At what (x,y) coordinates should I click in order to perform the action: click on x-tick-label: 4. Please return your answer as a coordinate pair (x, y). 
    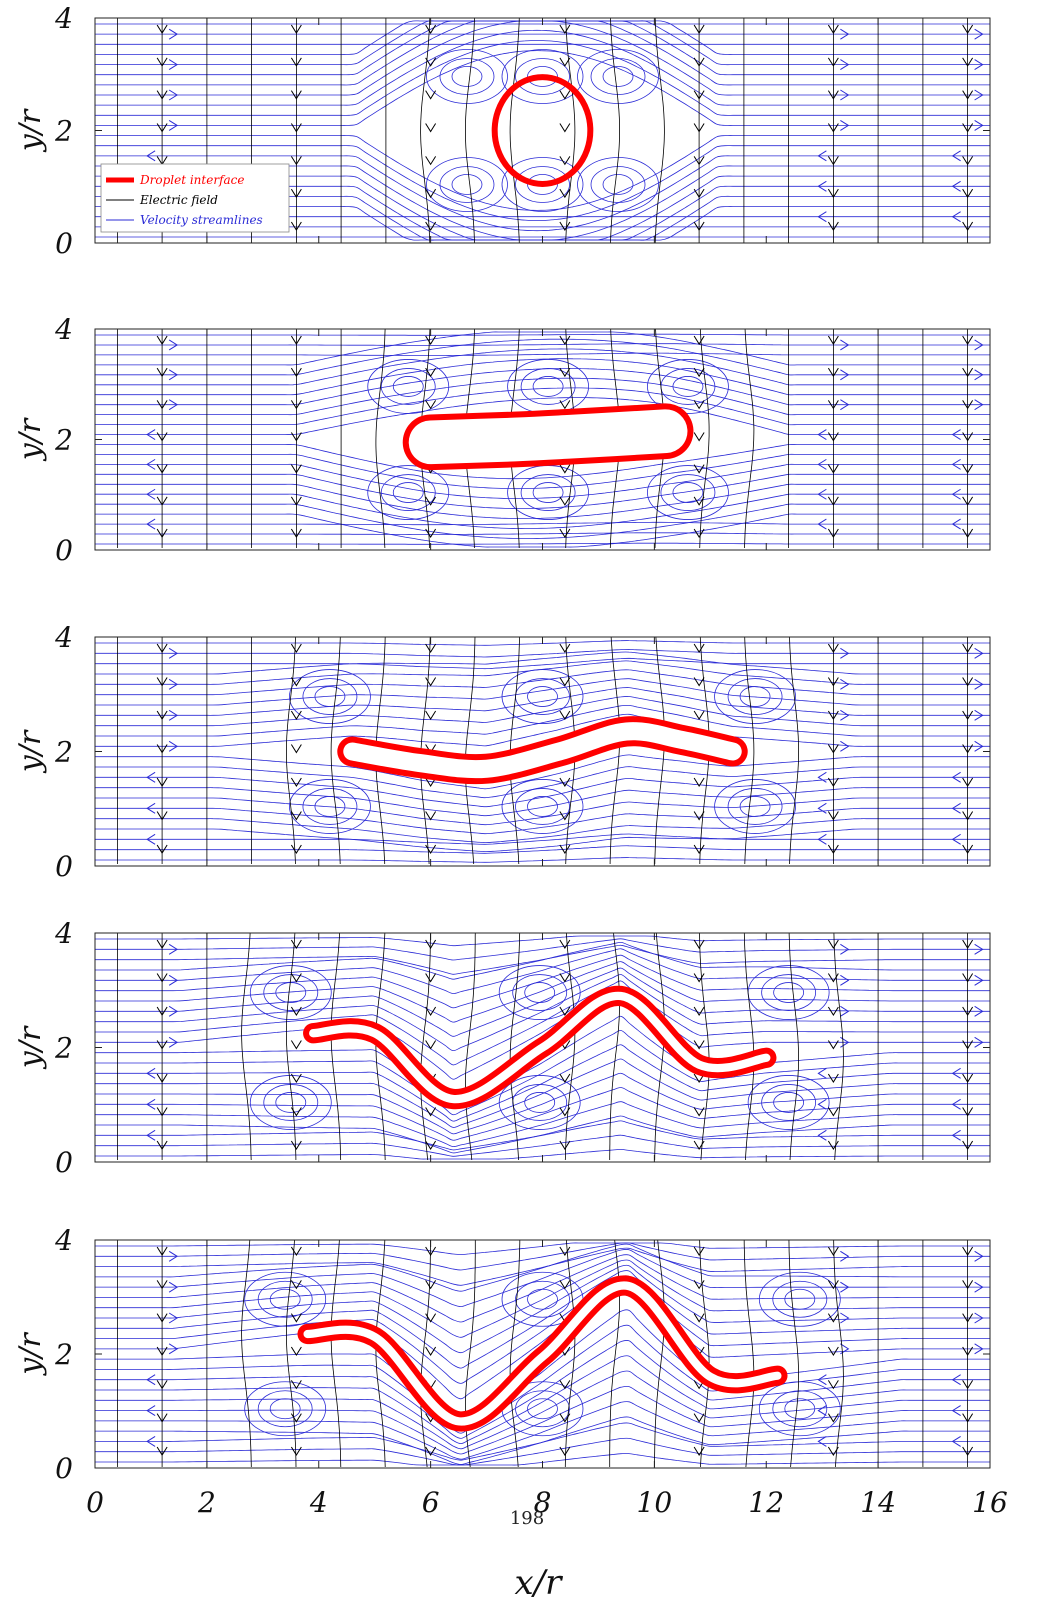
    Looking at the image, I should click on (318, 1502).